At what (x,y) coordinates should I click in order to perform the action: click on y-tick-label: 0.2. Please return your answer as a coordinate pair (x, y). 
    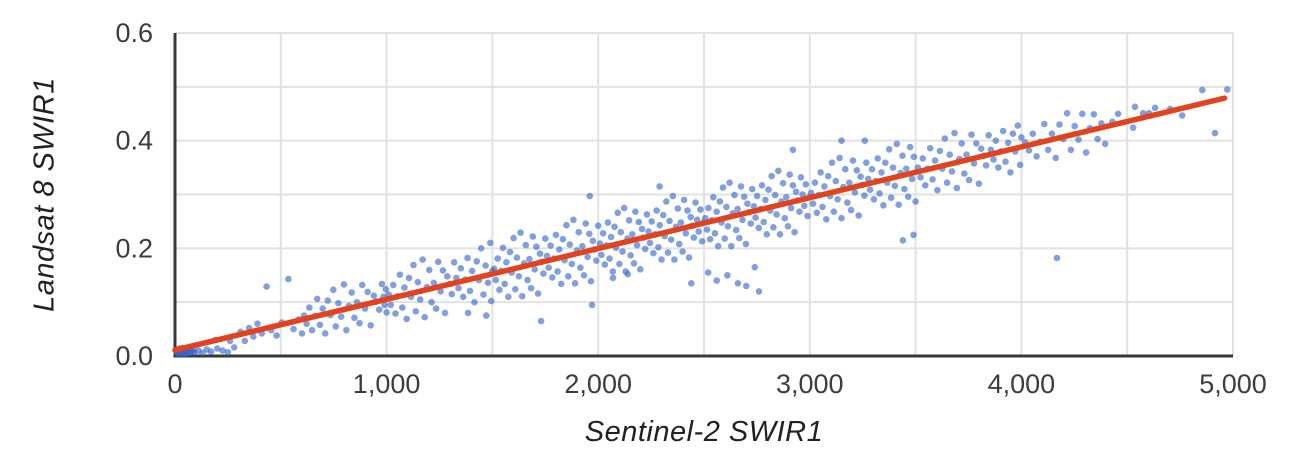
    Looking at the image, I should click on (134, 248).